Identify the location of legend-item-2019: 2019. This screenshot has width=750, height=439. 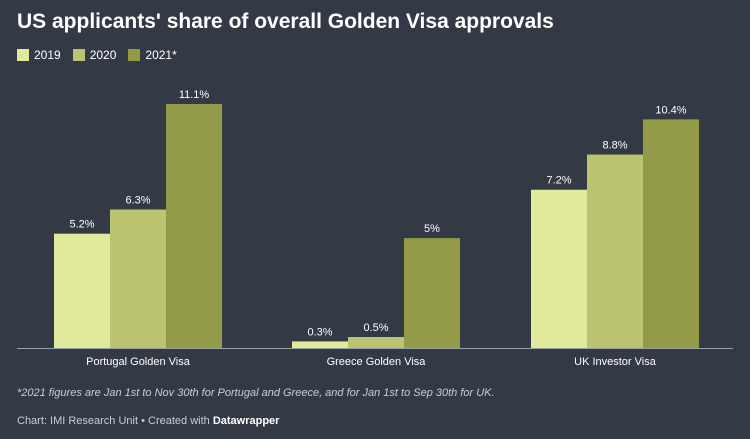
(39, 55).